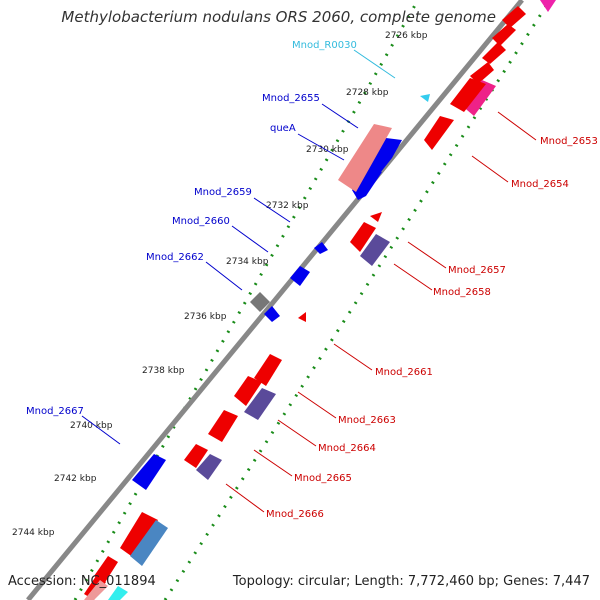  I want to click on gene-quea, so click(367, 184).